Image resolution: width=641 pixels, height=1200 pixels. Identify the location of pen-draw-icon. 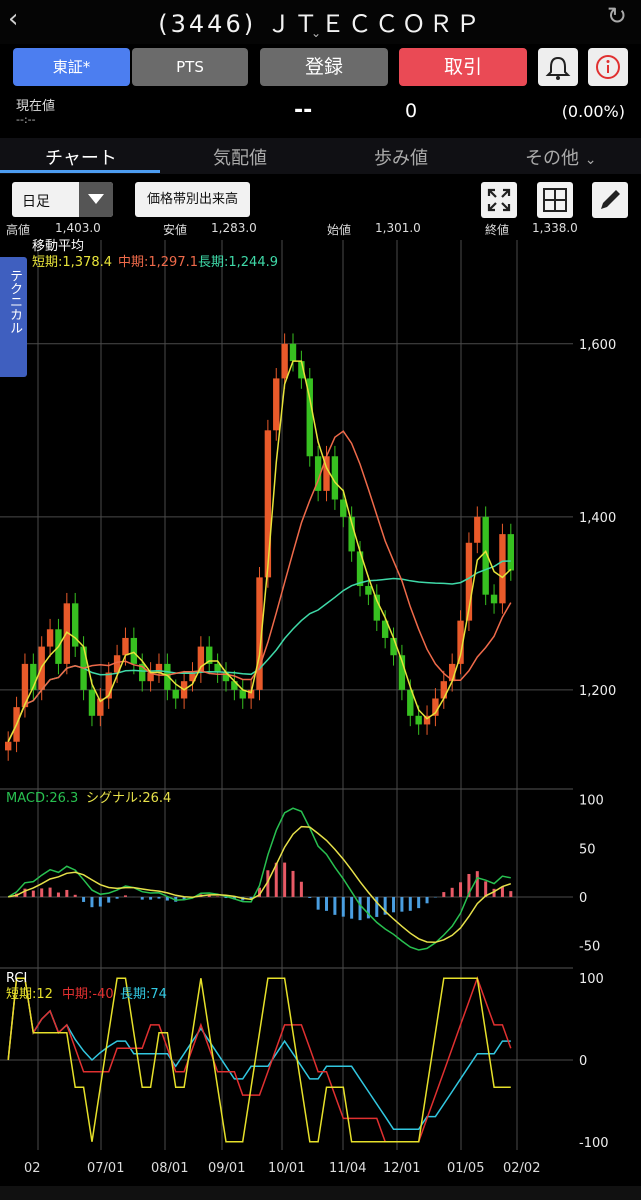
(610, 200).